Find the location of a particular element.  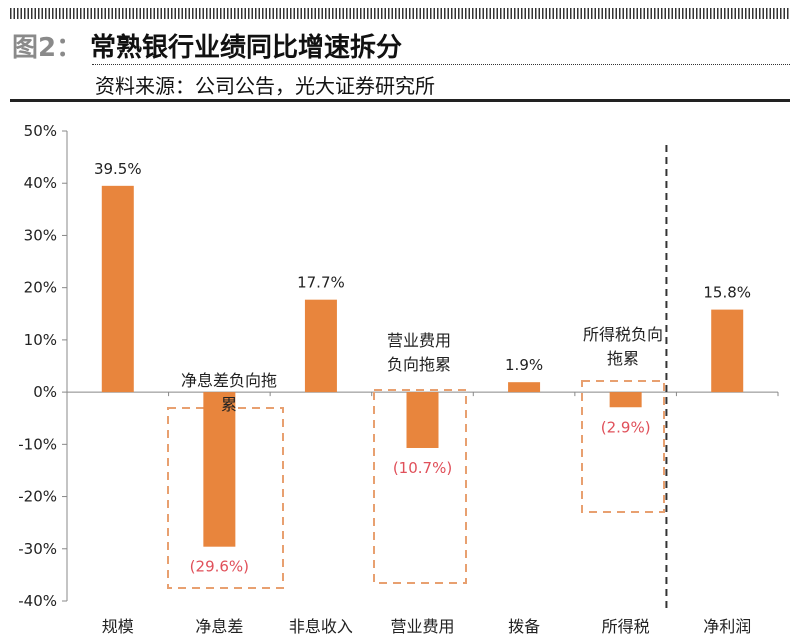

figure-label: 图2： is located at coordinates (47, 48).